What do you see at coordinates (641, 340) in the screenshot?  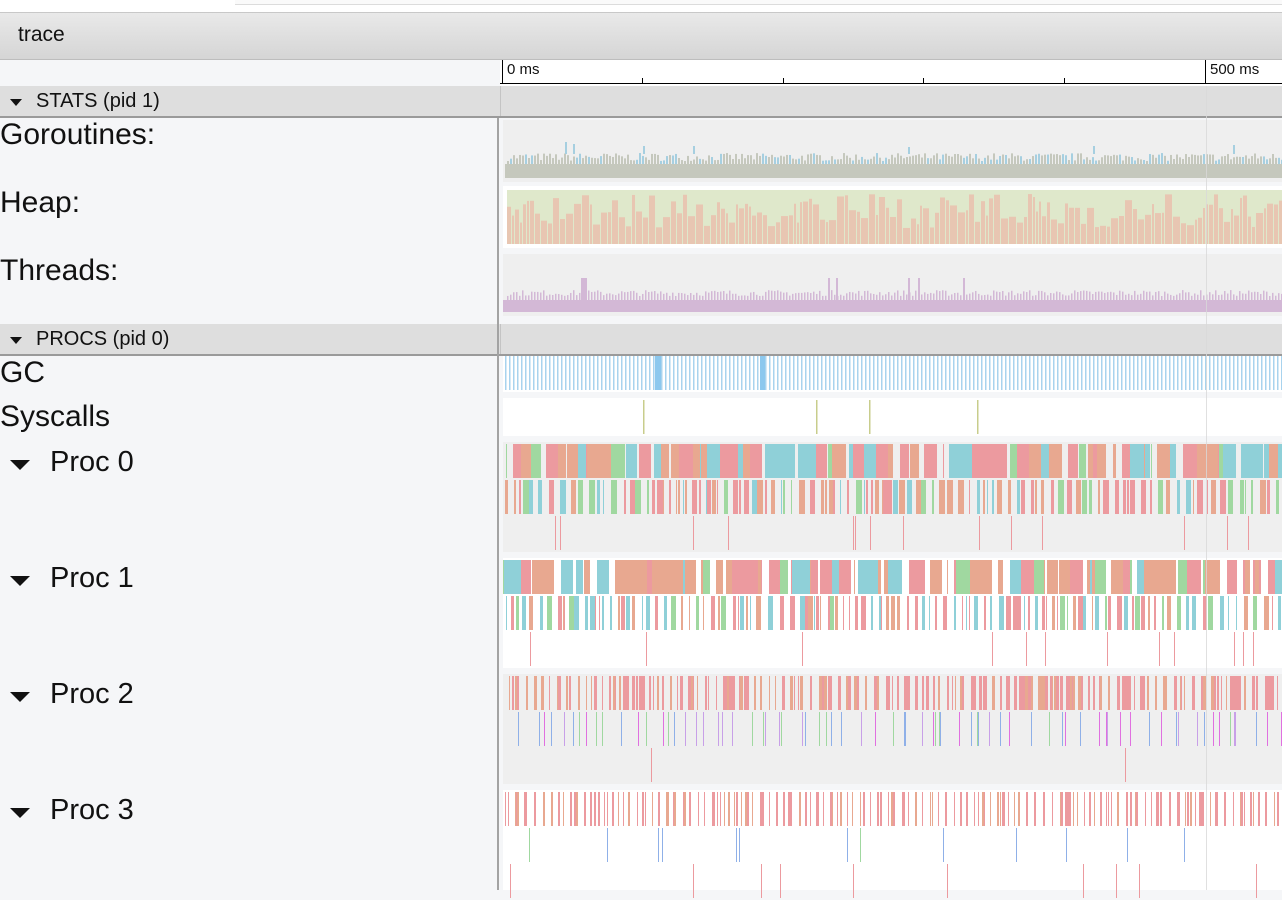 I see `procs-group-header: PROCS (pid 0)` at bounding box center [641, 340].